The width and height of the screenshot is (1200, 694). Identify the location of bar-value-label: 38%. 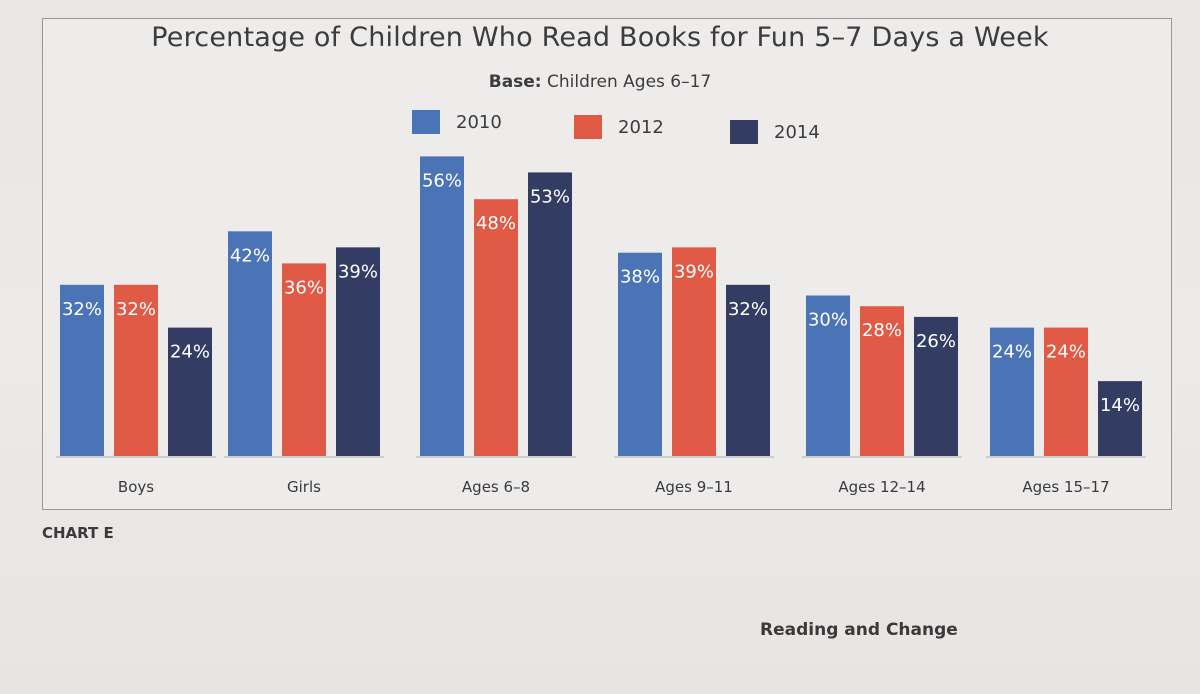
(640, 277).